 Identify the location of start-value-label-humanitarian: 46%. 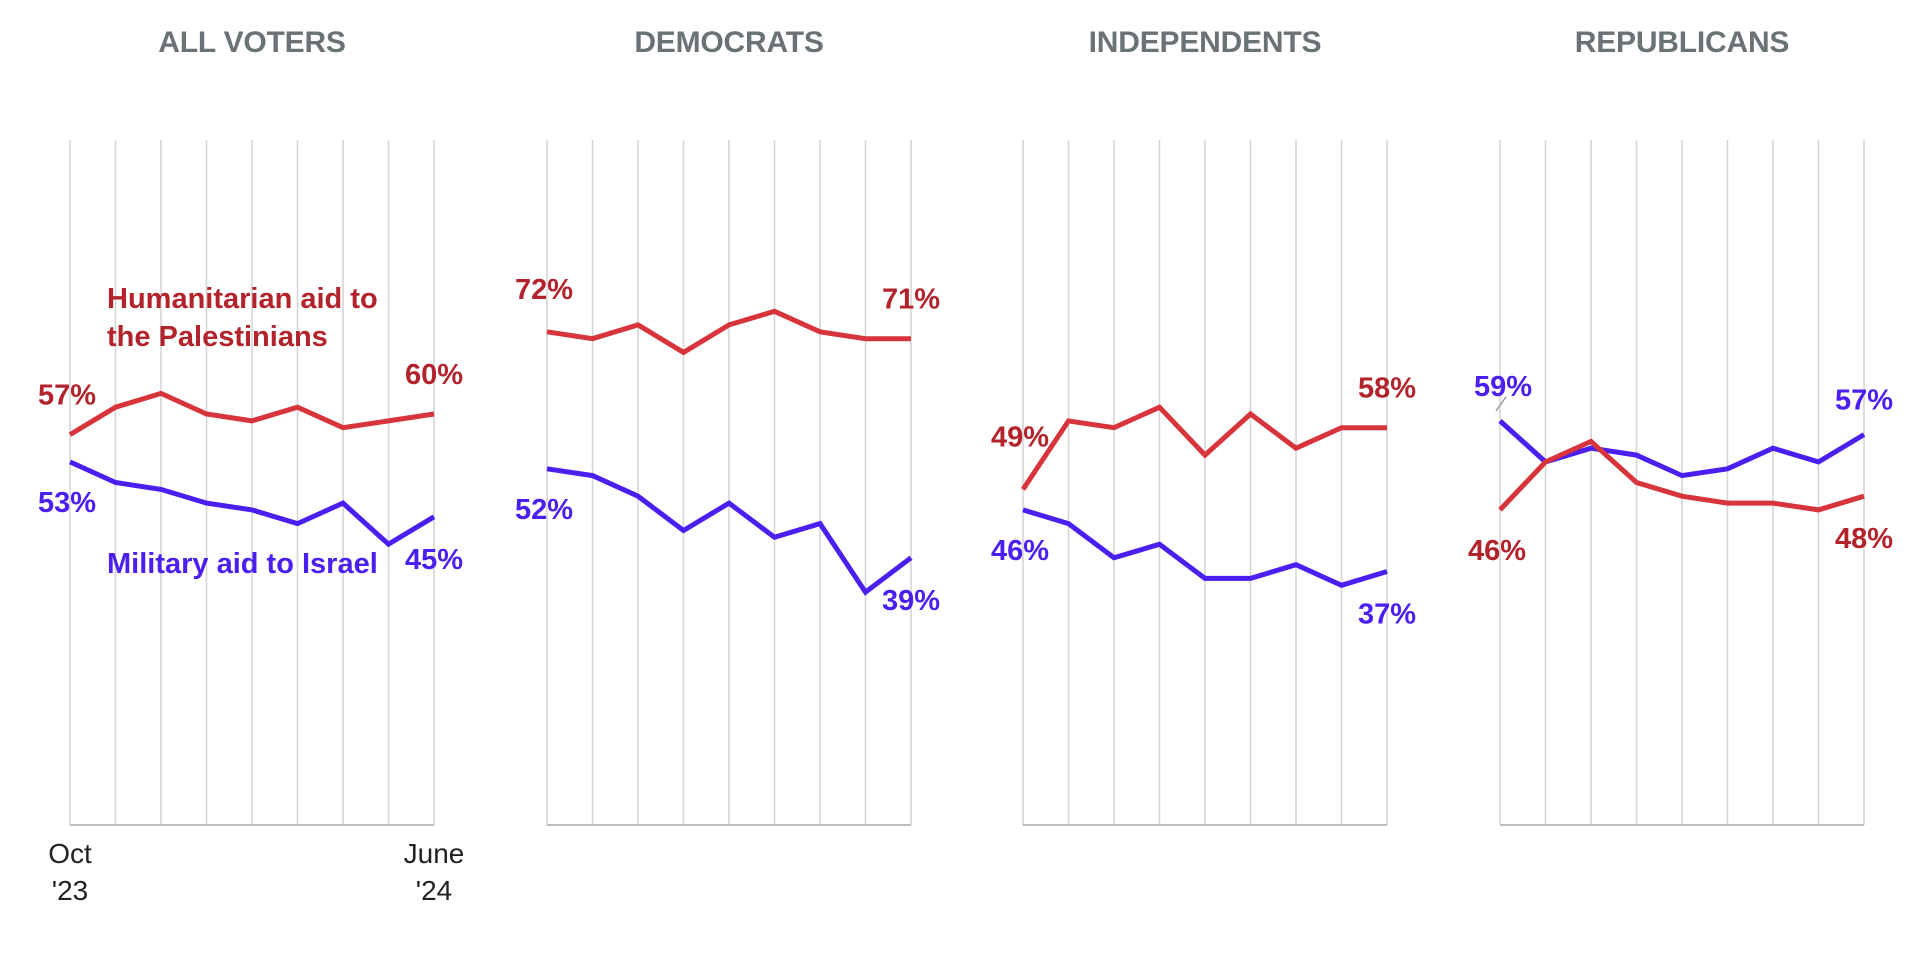
(1497, 551).